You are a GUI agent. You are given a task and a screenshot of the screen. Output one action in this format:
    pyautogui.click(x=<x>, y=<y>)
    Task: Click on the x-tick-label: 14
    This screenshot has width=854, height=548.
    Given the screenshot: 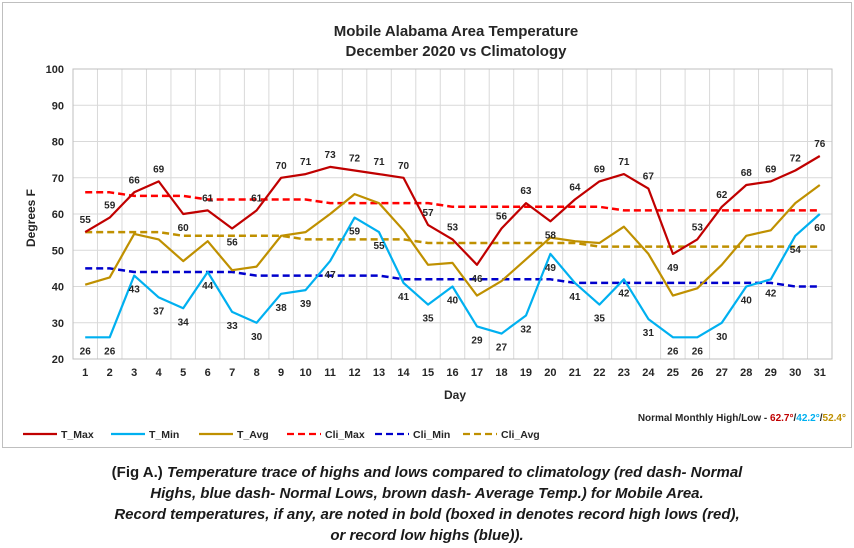 What is the action you would take?
    pyautogui.click(x=403, y=373)
    